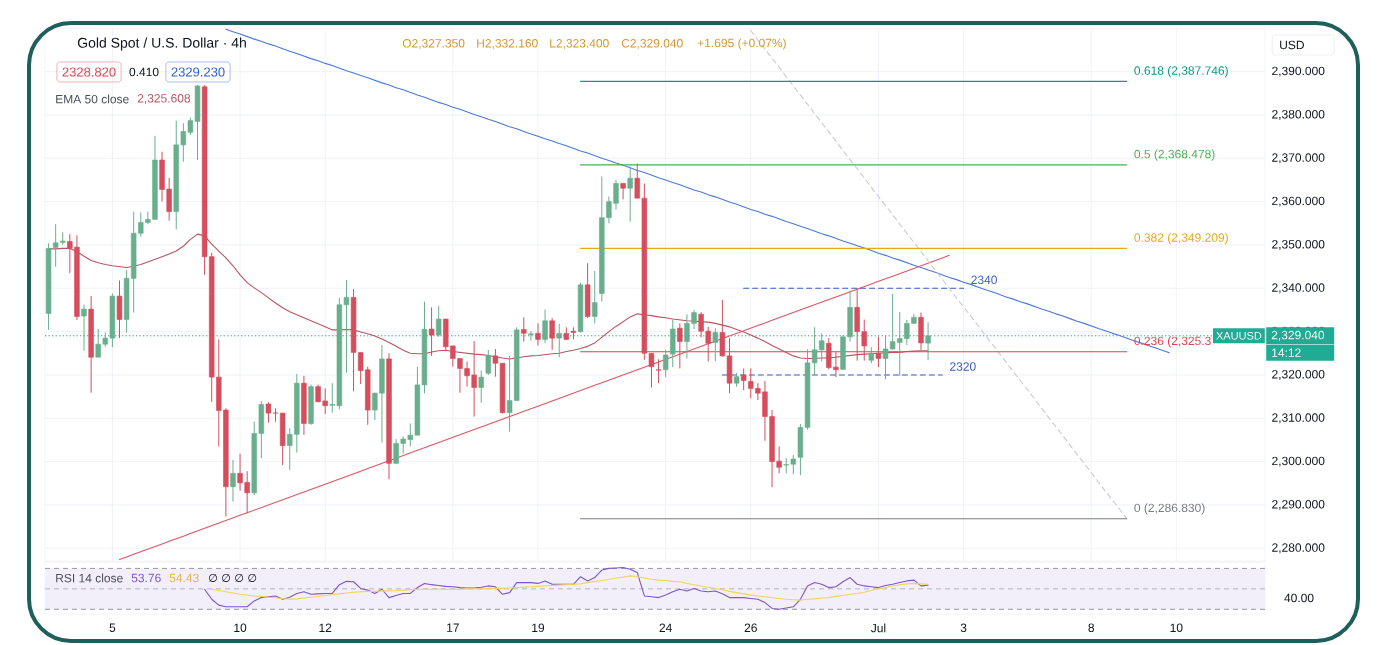 The height and width of the screenshot is (645, 1387). I want to click on x-tick-label: 3, so click(963, 628).